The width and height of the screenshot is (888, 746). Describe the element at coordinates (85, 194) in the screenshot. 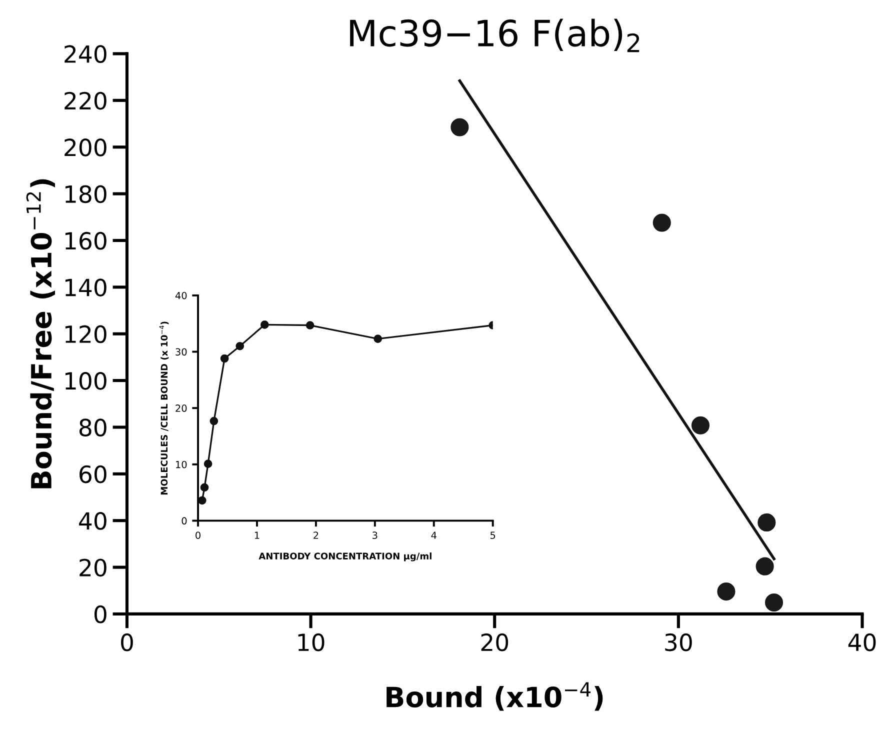

I see `y-tick-label: 180` at that location.